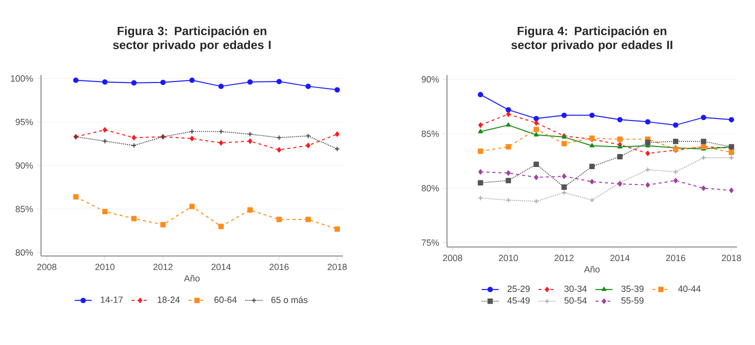  What do you see at coordinates (225, 299) in the screenshot?
I see `legend-label: 60-64` at bounding box center [225, 299].